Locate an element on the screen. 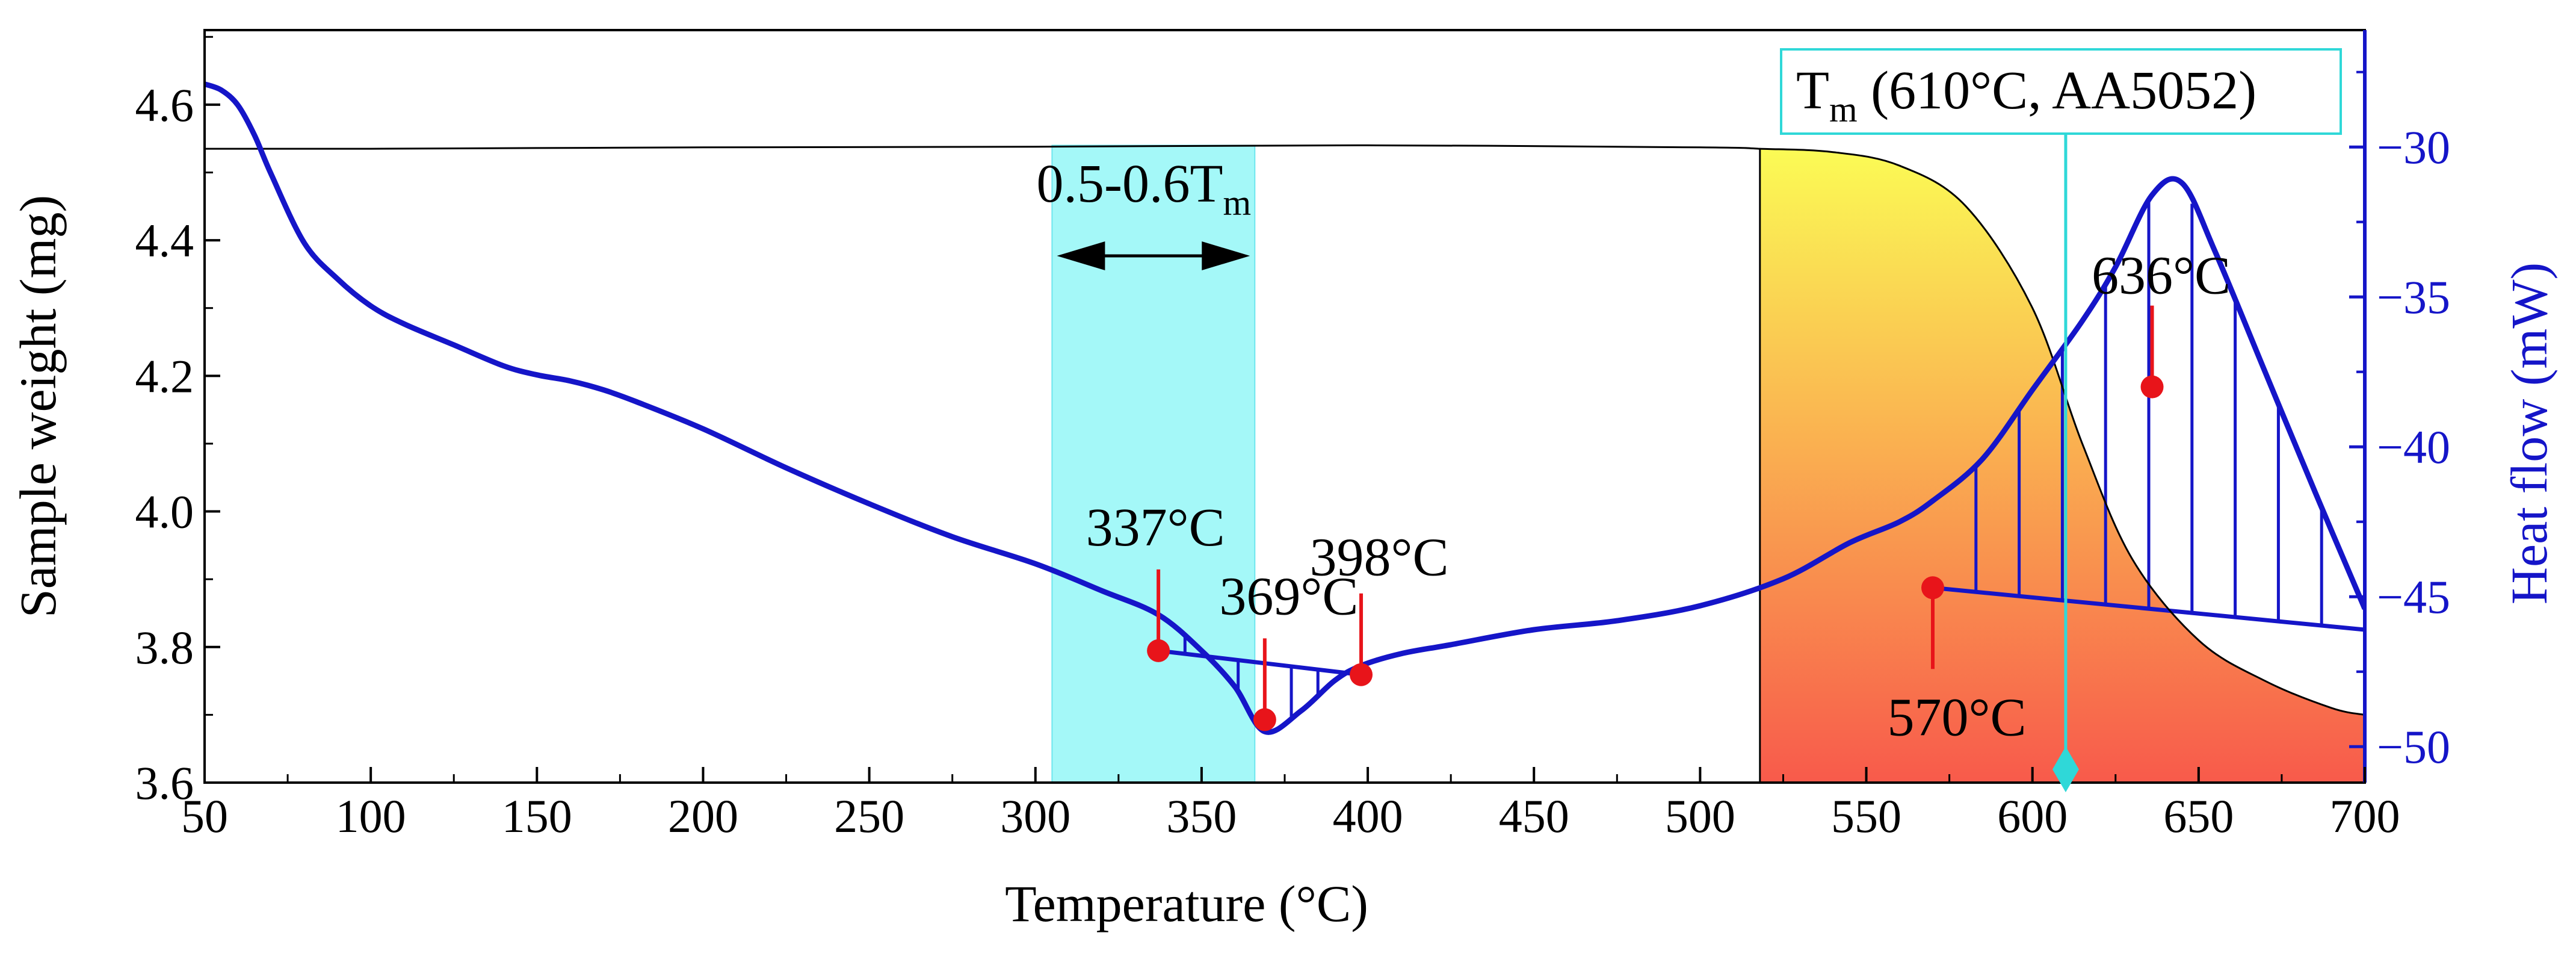 The width and height of the screenshot is (2576, 959). left-tick-label: 4.6 is located at coordinates (164, 105).